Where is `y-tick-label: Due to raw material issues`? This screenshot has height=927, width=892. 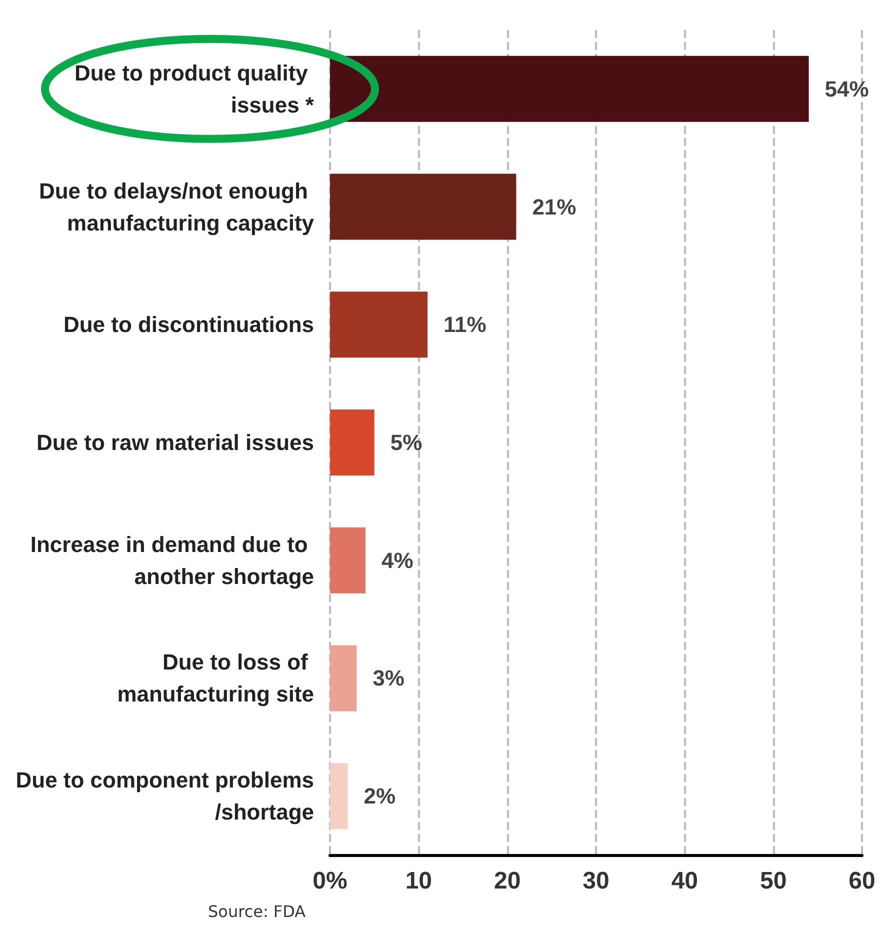 y-tick-label: Due to raw material issues is located at coordinates (175, 442).